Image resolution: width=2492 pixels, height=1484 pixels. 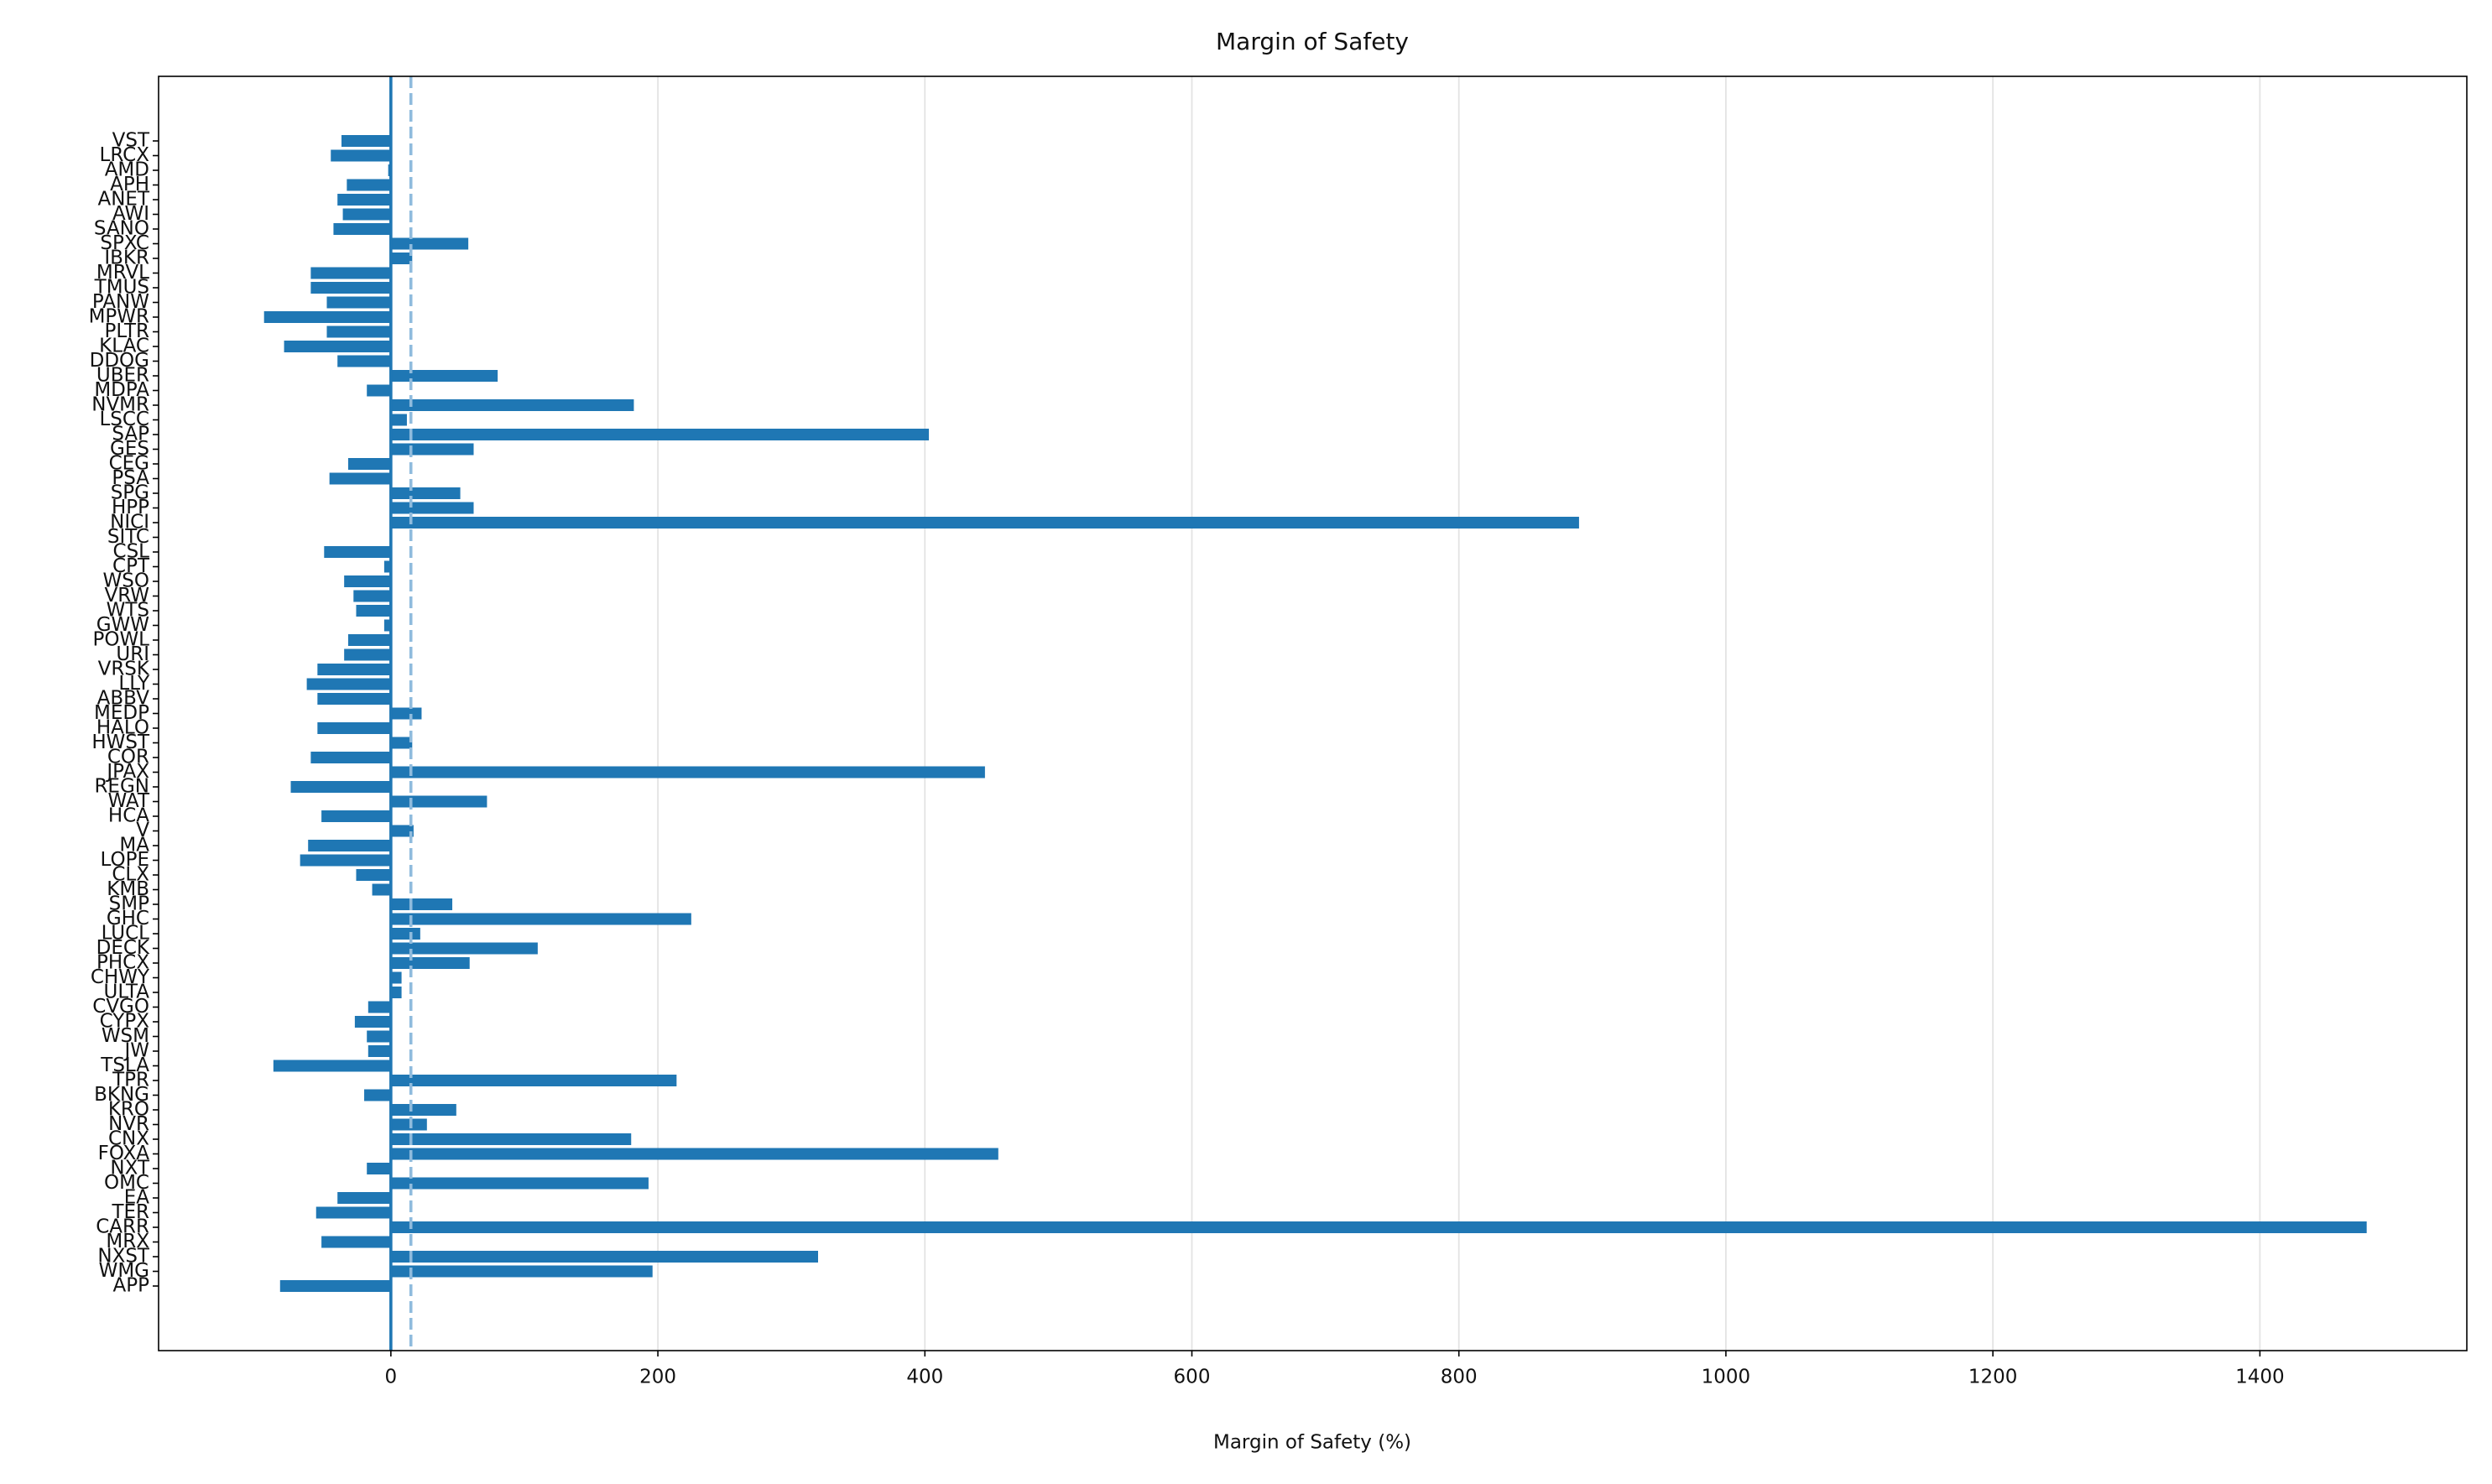 I want to click on y-tick-label: MDPA, so click(x=121, y=390).